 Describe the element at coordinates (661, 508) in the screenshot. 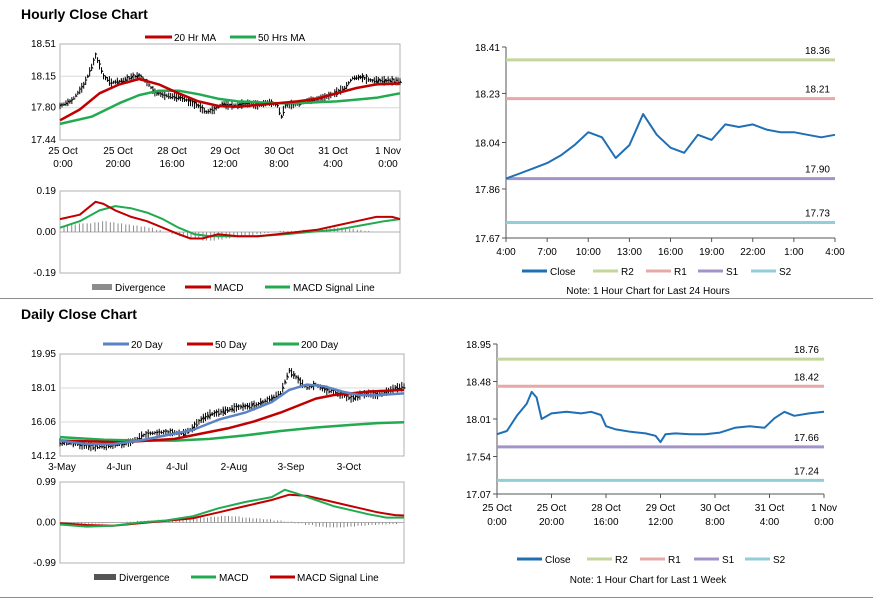

I see `x-tick-label: 29 Oct` at that location.